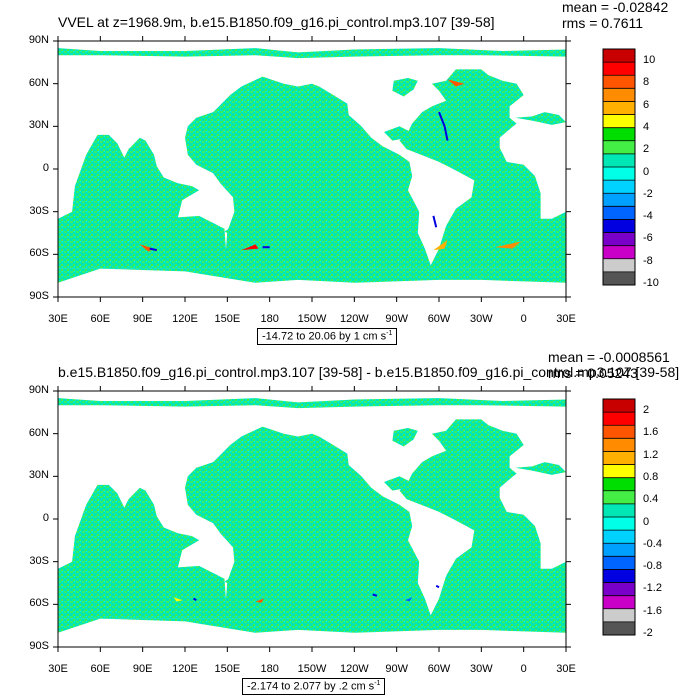  What do you see at coordinates (648, 260) in the screenshot?
I see `colorbar-label: -8` at bounding box center [648, 260].